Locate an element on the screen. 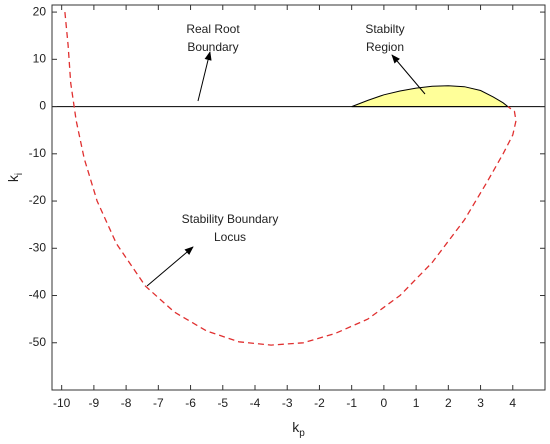  y-axis-label-main: k is located at coordinates (13, 178).